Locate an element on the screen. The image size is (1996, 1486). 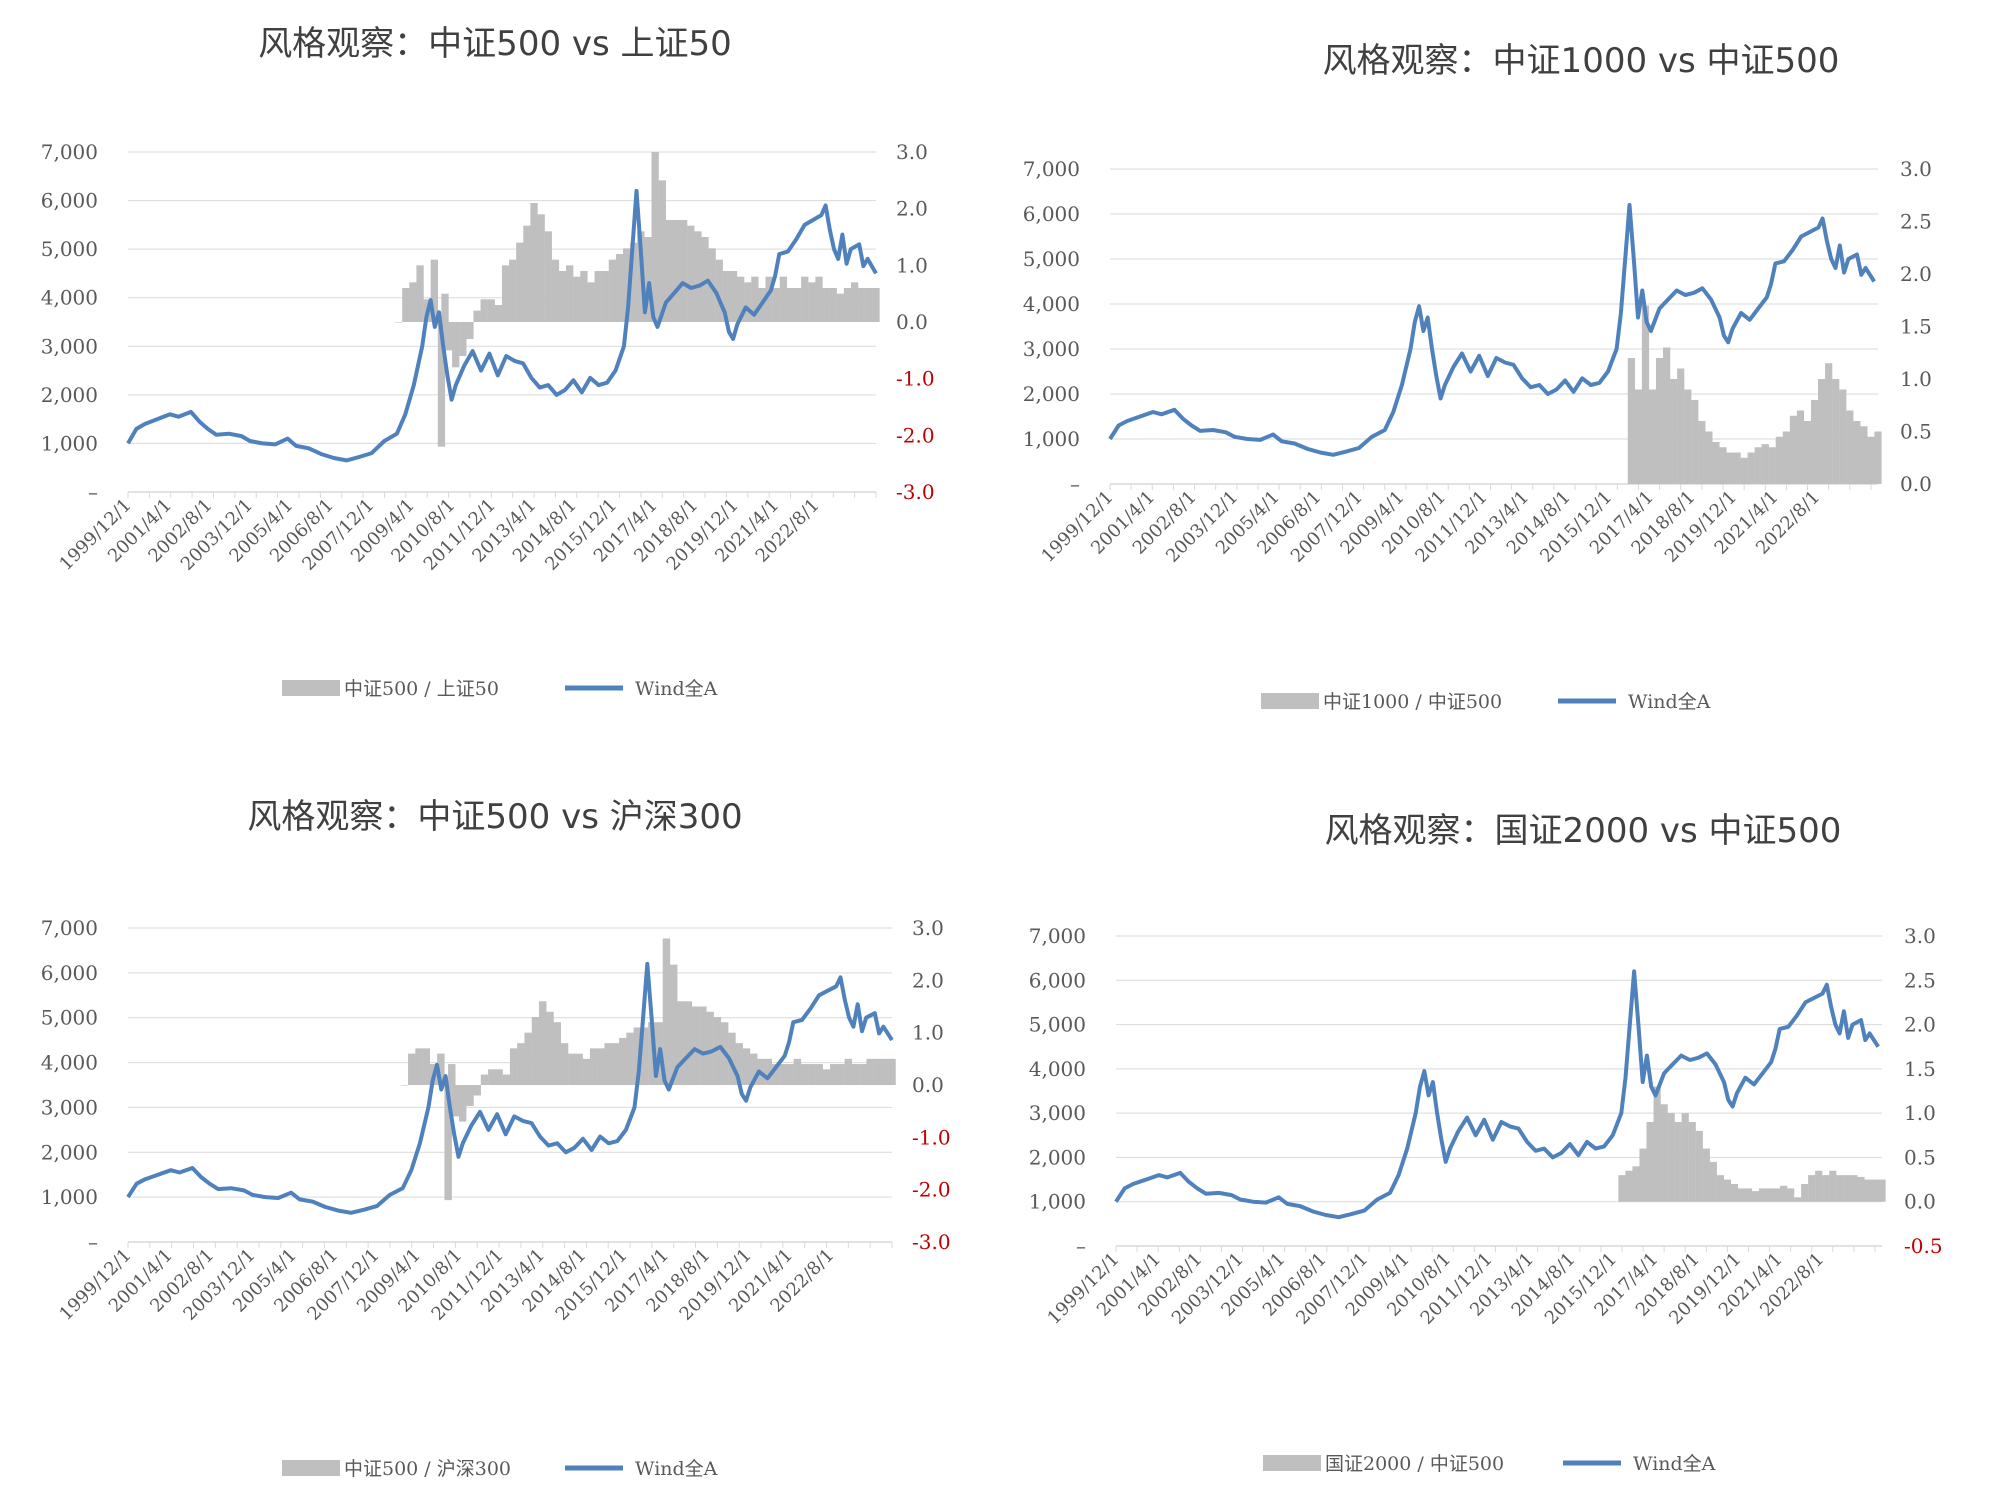
wind-a-line is located at coordinates (1492, 330).